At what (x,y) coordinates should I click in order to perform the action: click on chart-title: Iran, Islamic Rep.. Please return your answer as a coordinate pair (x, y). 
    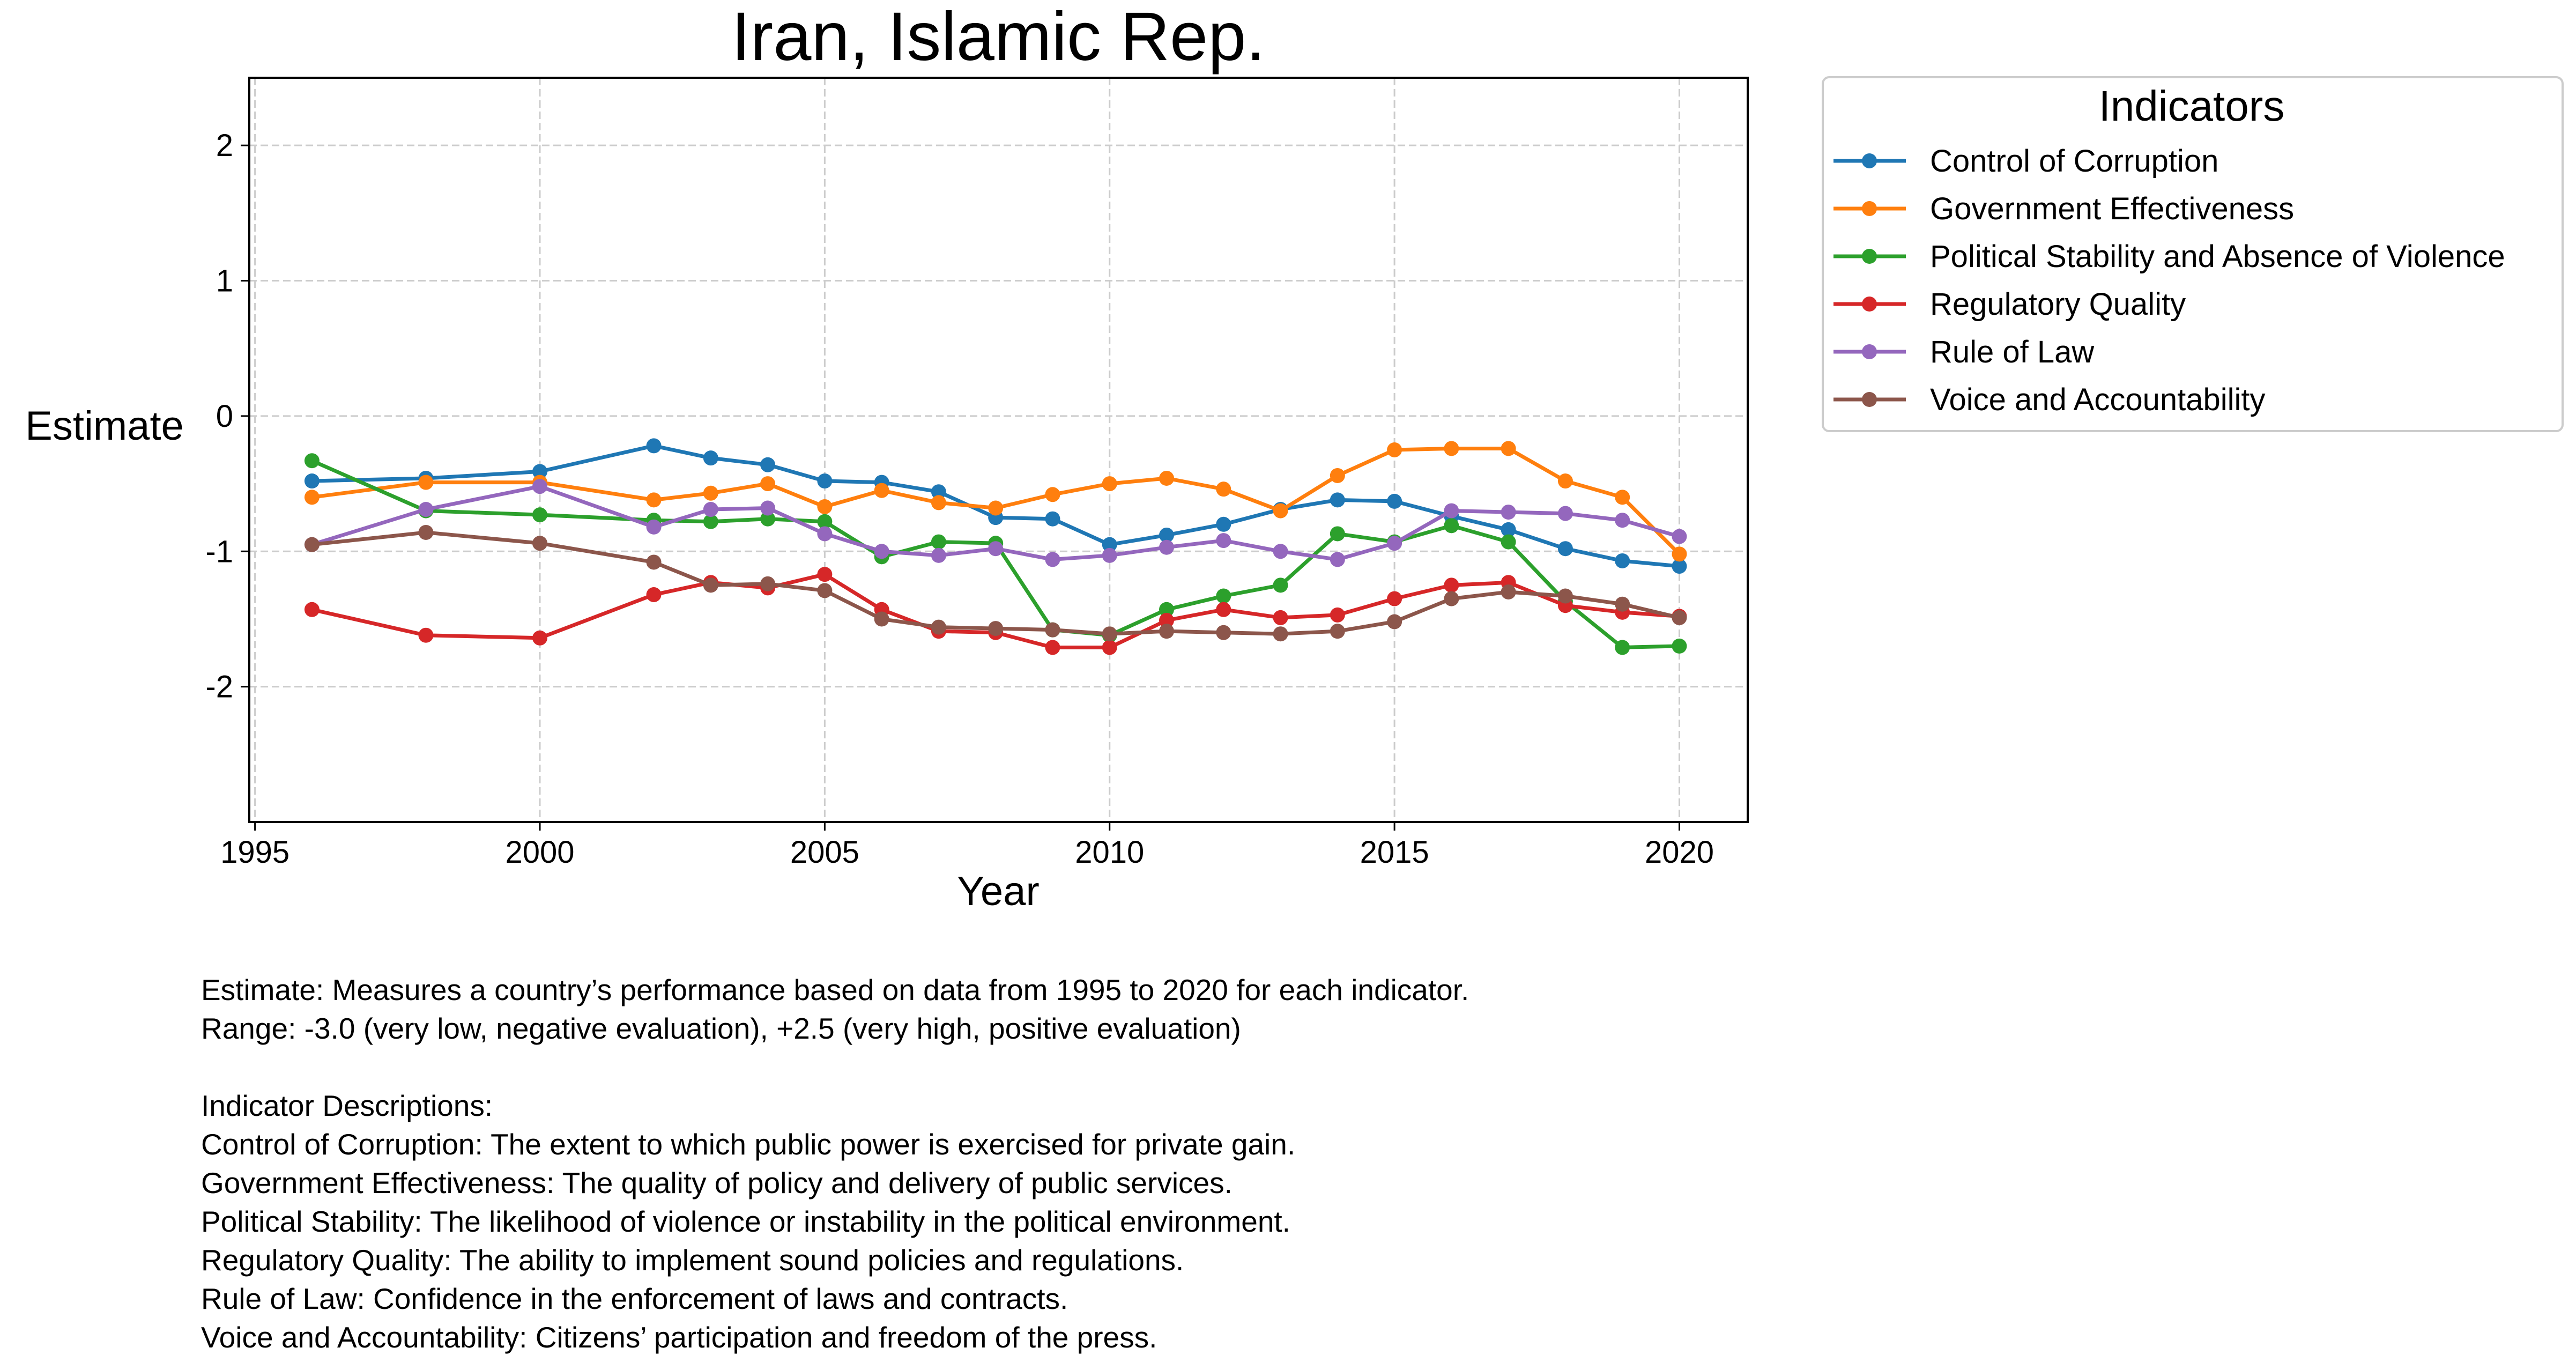
    Looking at the image, I should click on (998, 37).